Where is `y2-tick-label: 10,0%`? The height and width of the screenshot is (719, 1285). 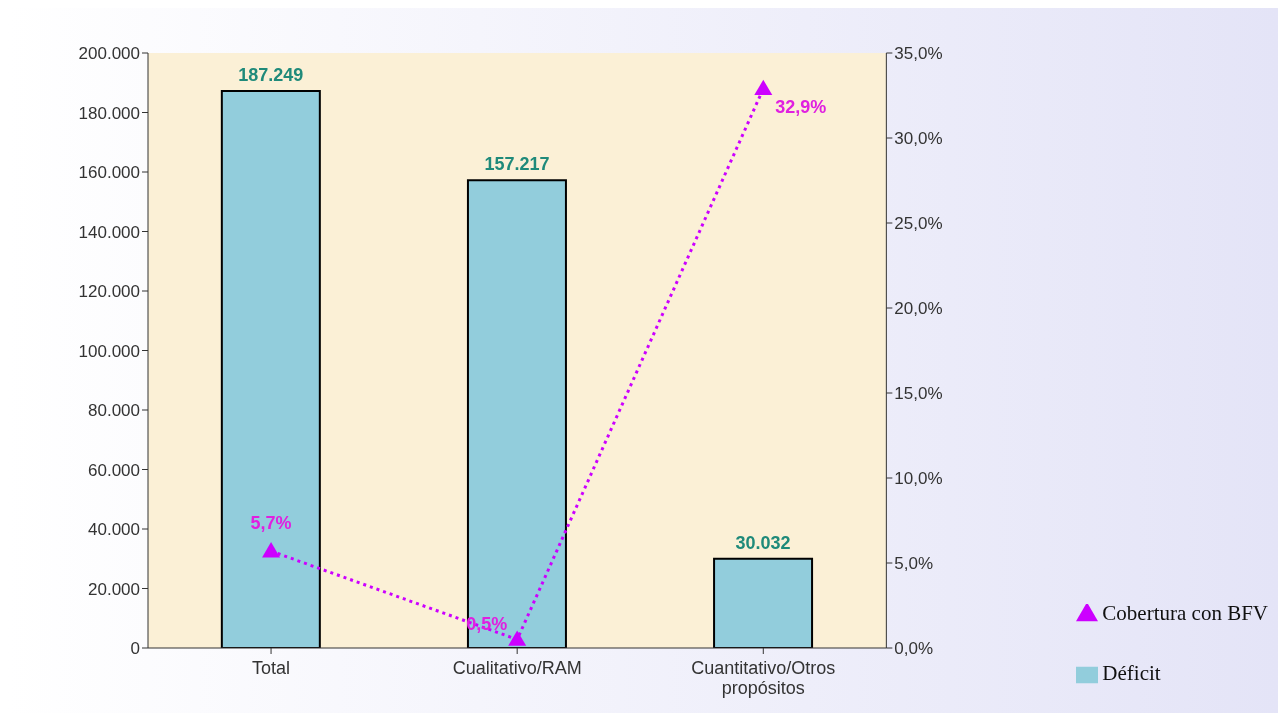 y2-tick-label: 10,0% is located at coordinates (918, 479).